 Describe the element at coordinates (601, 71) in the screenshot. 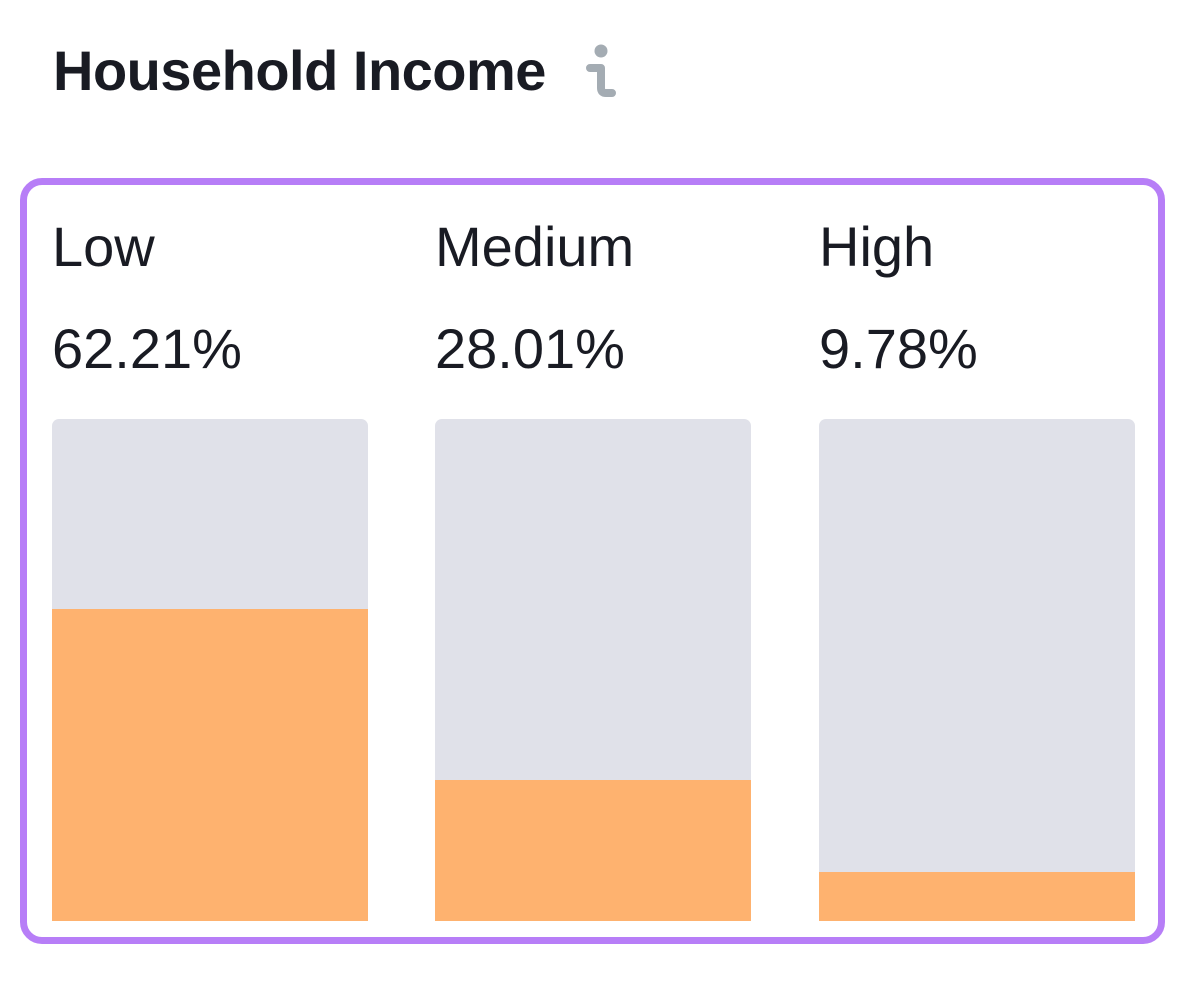

I see `info-icon` at that location.